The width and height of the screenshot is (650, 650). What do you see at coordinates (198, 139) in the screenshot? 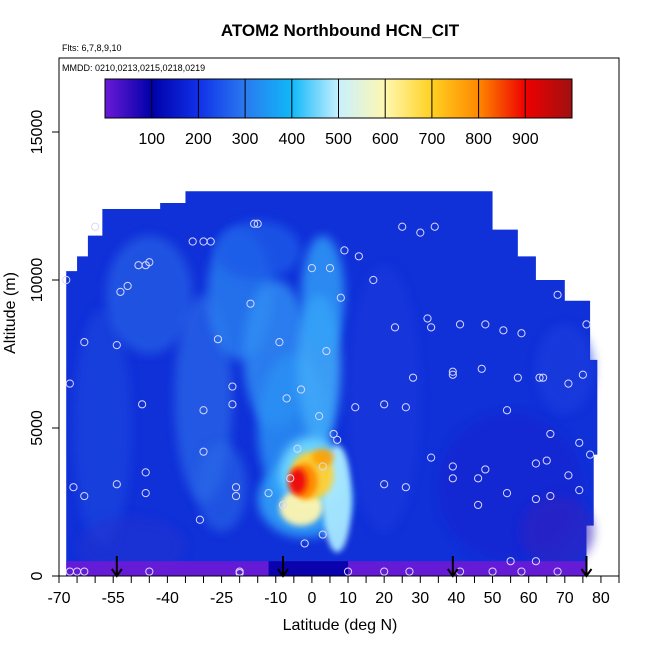
I see `colorbar-tick-label: 200` at bounding box center [198, 139].